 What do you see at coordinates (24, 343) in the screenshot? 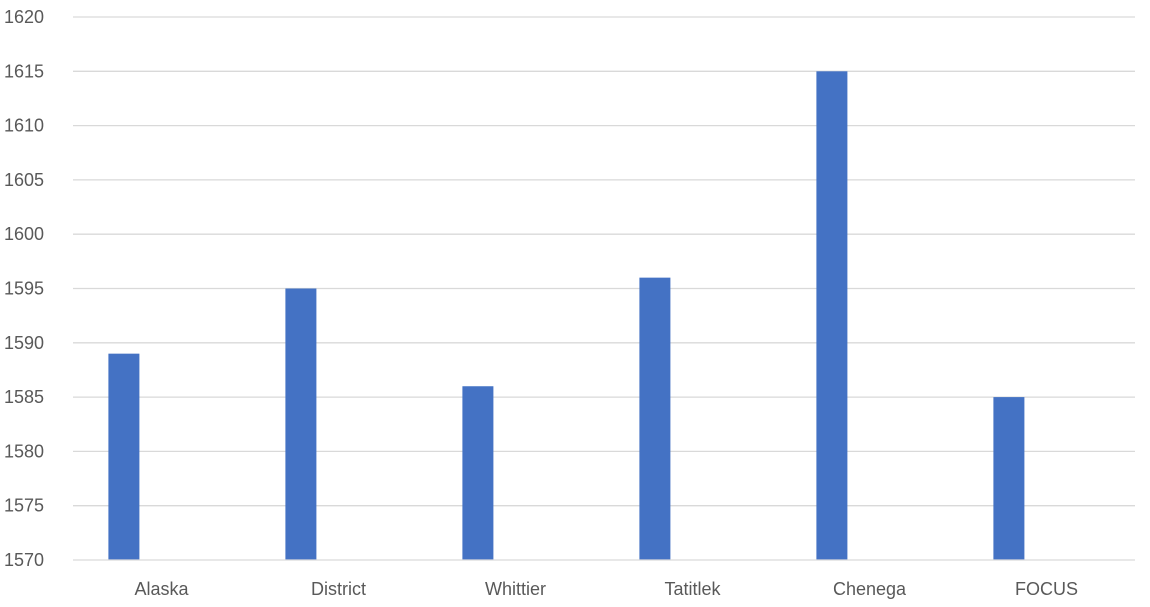
I see `y-tick-label: 1590` at bounding box center [24, 343].